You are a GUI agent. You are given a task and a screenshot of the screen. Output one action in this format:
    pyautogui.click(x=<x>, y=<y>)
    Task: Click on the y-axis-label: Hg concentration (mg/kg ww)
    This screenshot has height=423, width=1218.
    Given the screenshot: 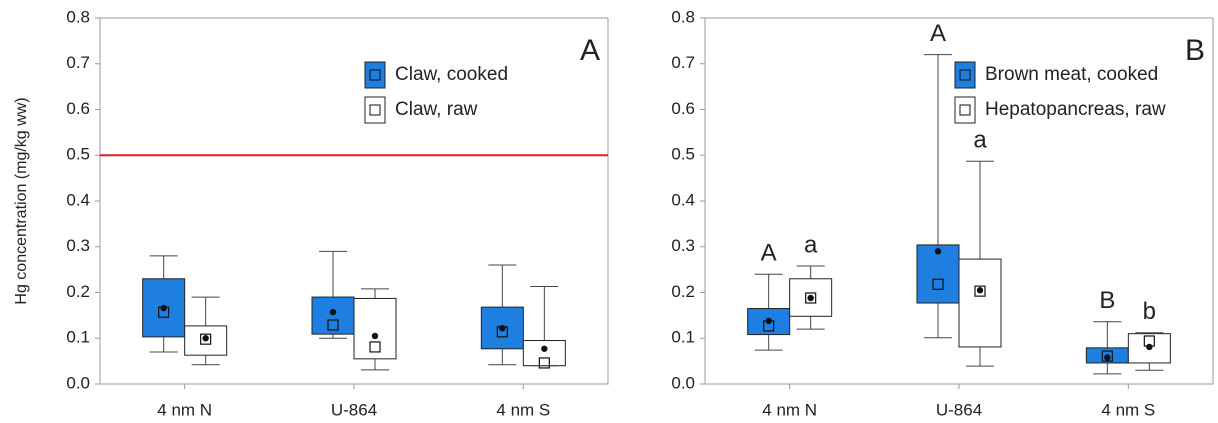 What is the action you would take?
    pyautogui.click(x=21, y=200)
    